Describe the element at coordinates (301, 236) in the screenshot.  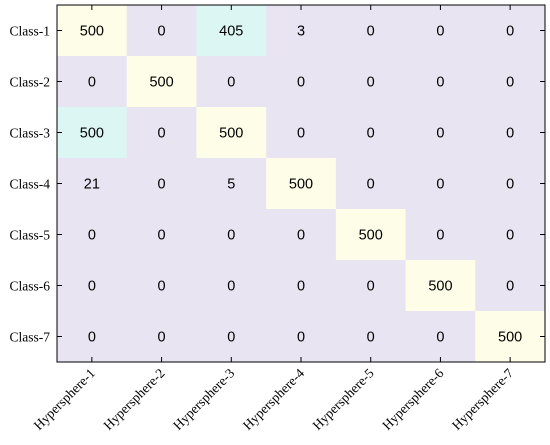
I see `cell-value-r5-c4: 0` at that location.